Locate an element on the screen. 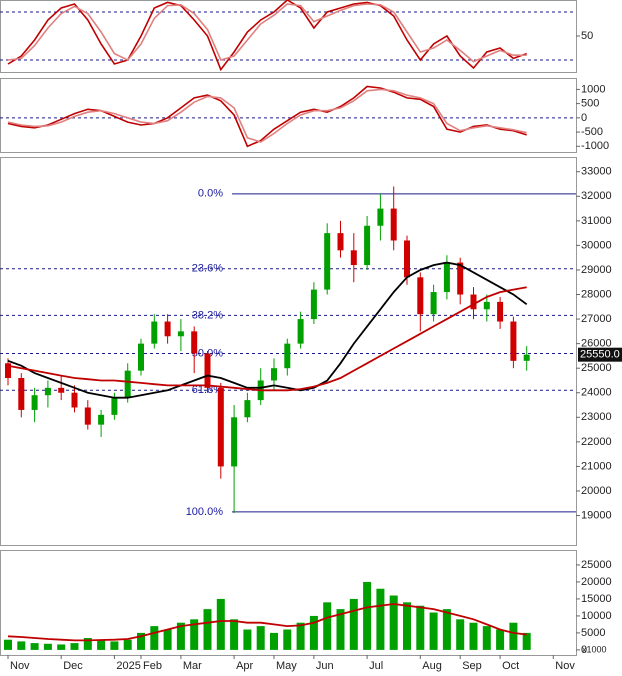 This screenshot has height=676, width=622. y-tick-label: 500 is located at coordinates (590, 104).